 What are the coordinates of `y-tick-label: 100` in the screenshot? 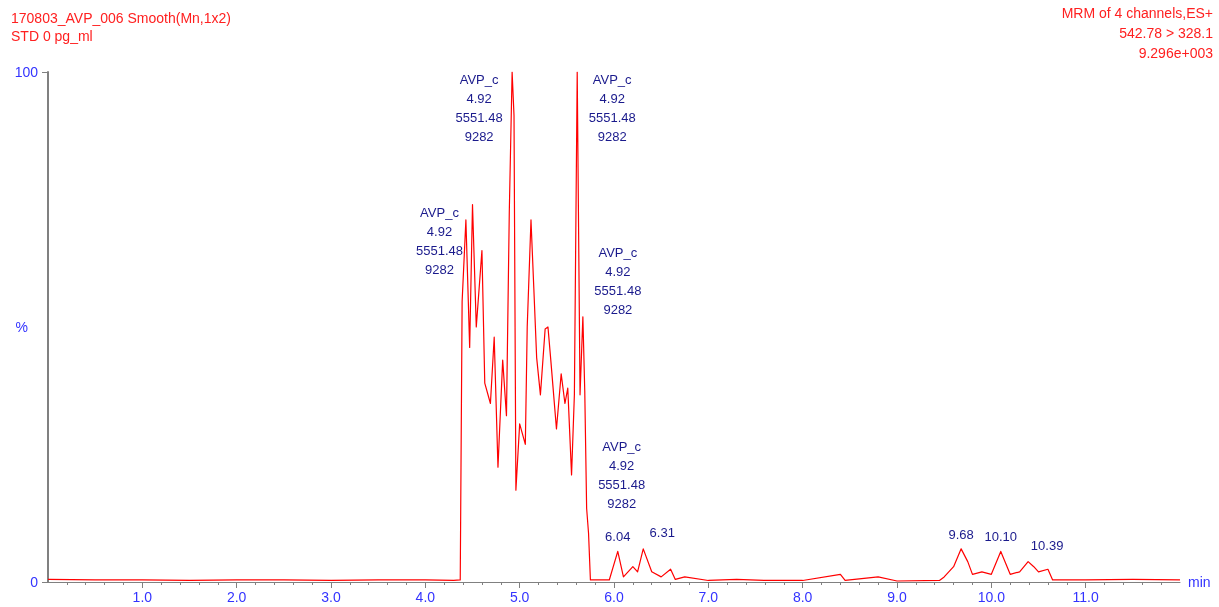 It's located at (26, 72).